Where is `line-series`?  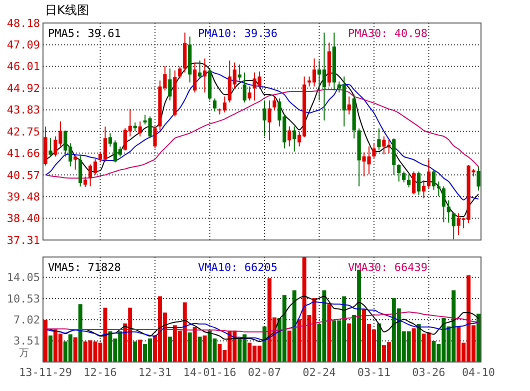
line-series is located at coordinates (262, 321).